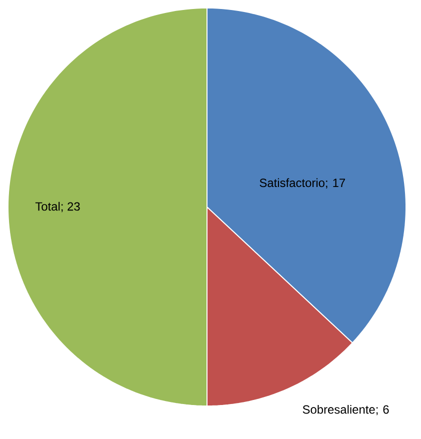 This screenshot has width=421, height=439. Describe the element at coordinates (47, 206) in the screenshot. I see `slice-label: Total` at that location.